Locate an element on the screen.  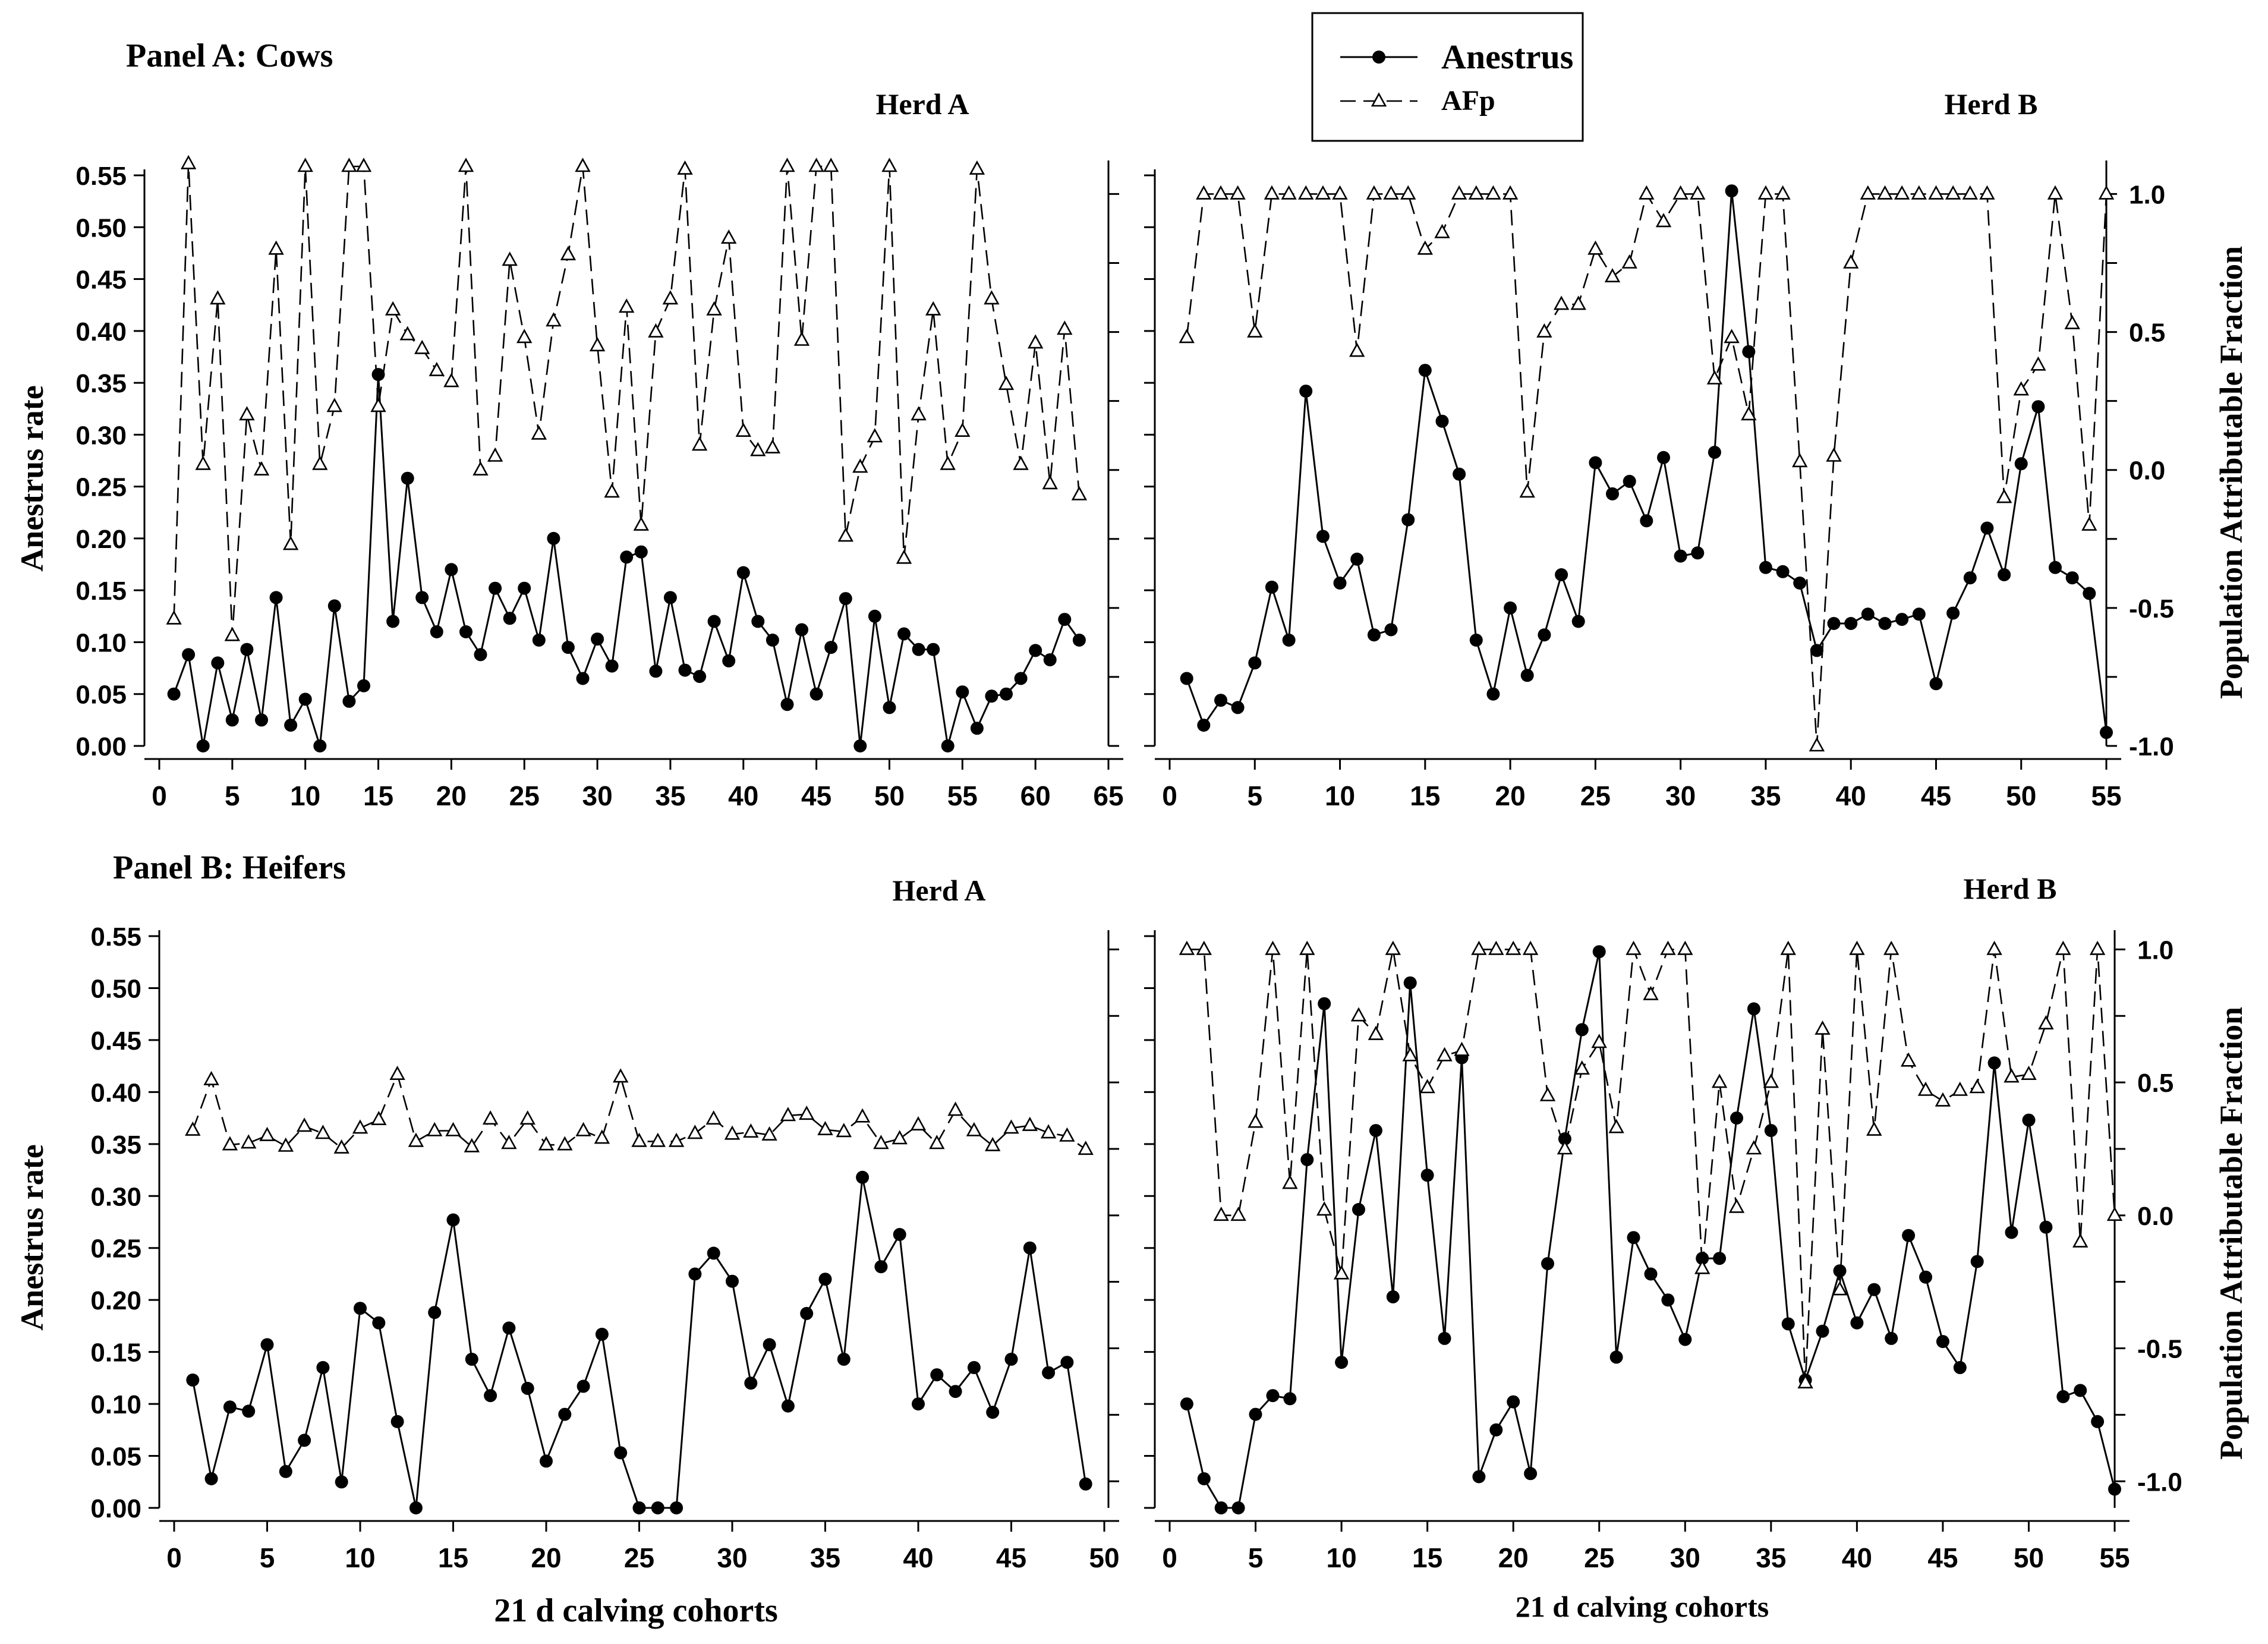
x-tick-label: 55 is located at coordinates (2114, 1558).